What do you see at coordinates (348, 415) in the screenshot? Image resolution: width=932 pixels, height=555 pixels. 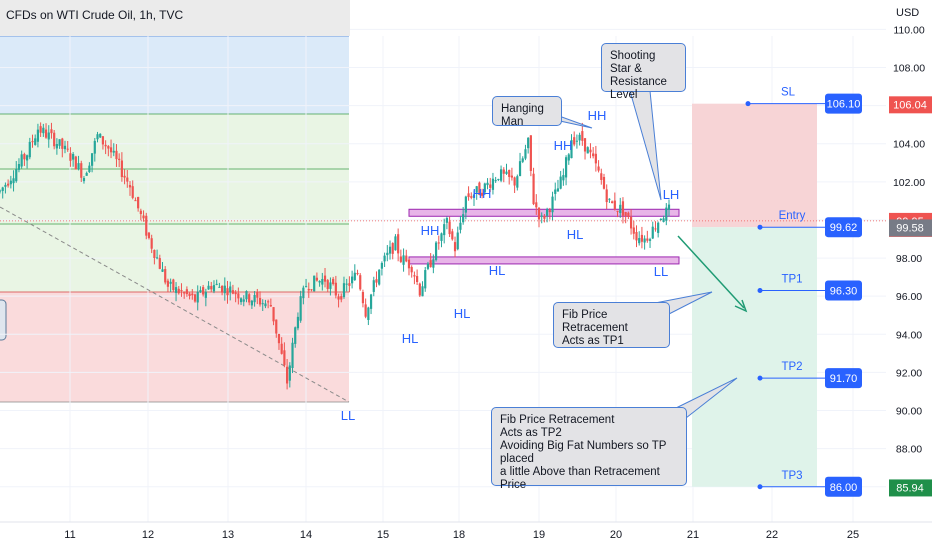 I see `swing-label-ll: LL` at bounding box center [348, 415].